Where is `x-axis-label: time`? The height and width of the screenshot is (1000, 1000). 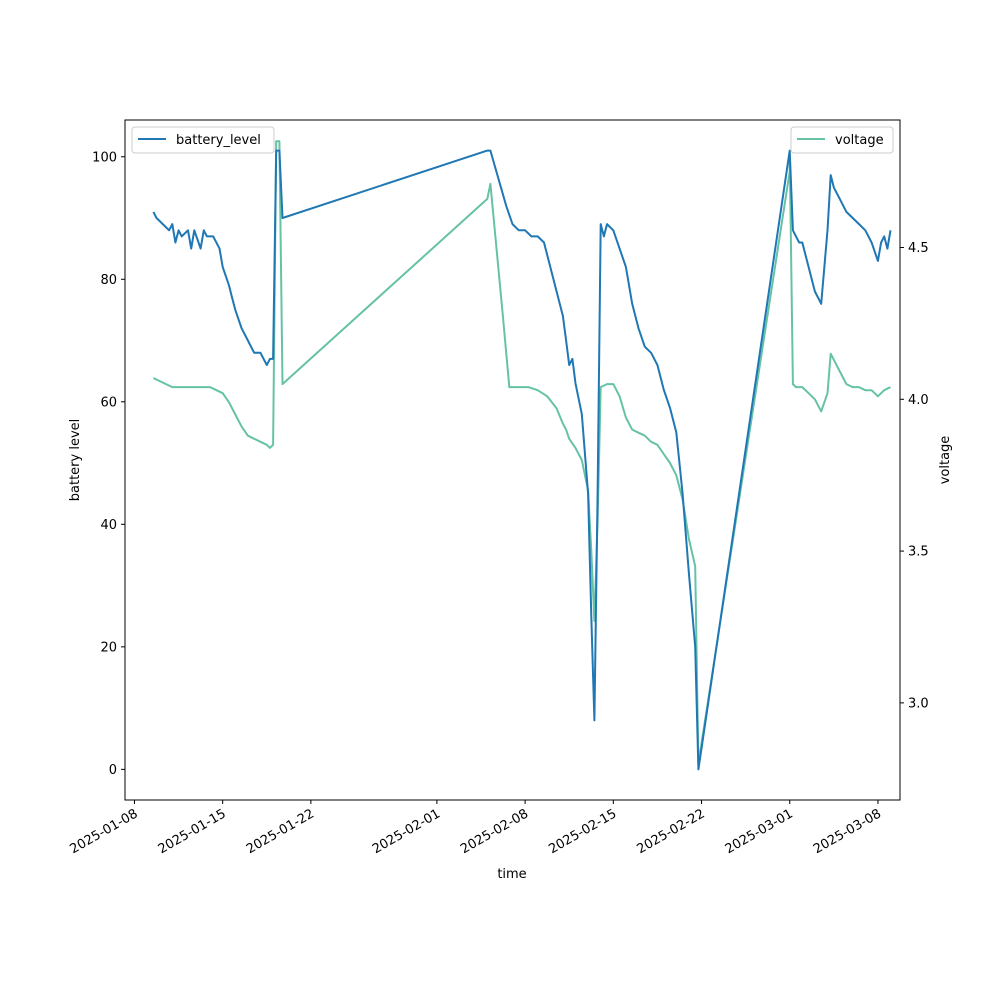 x-axis-label: time is located at coordinates (511, 874).